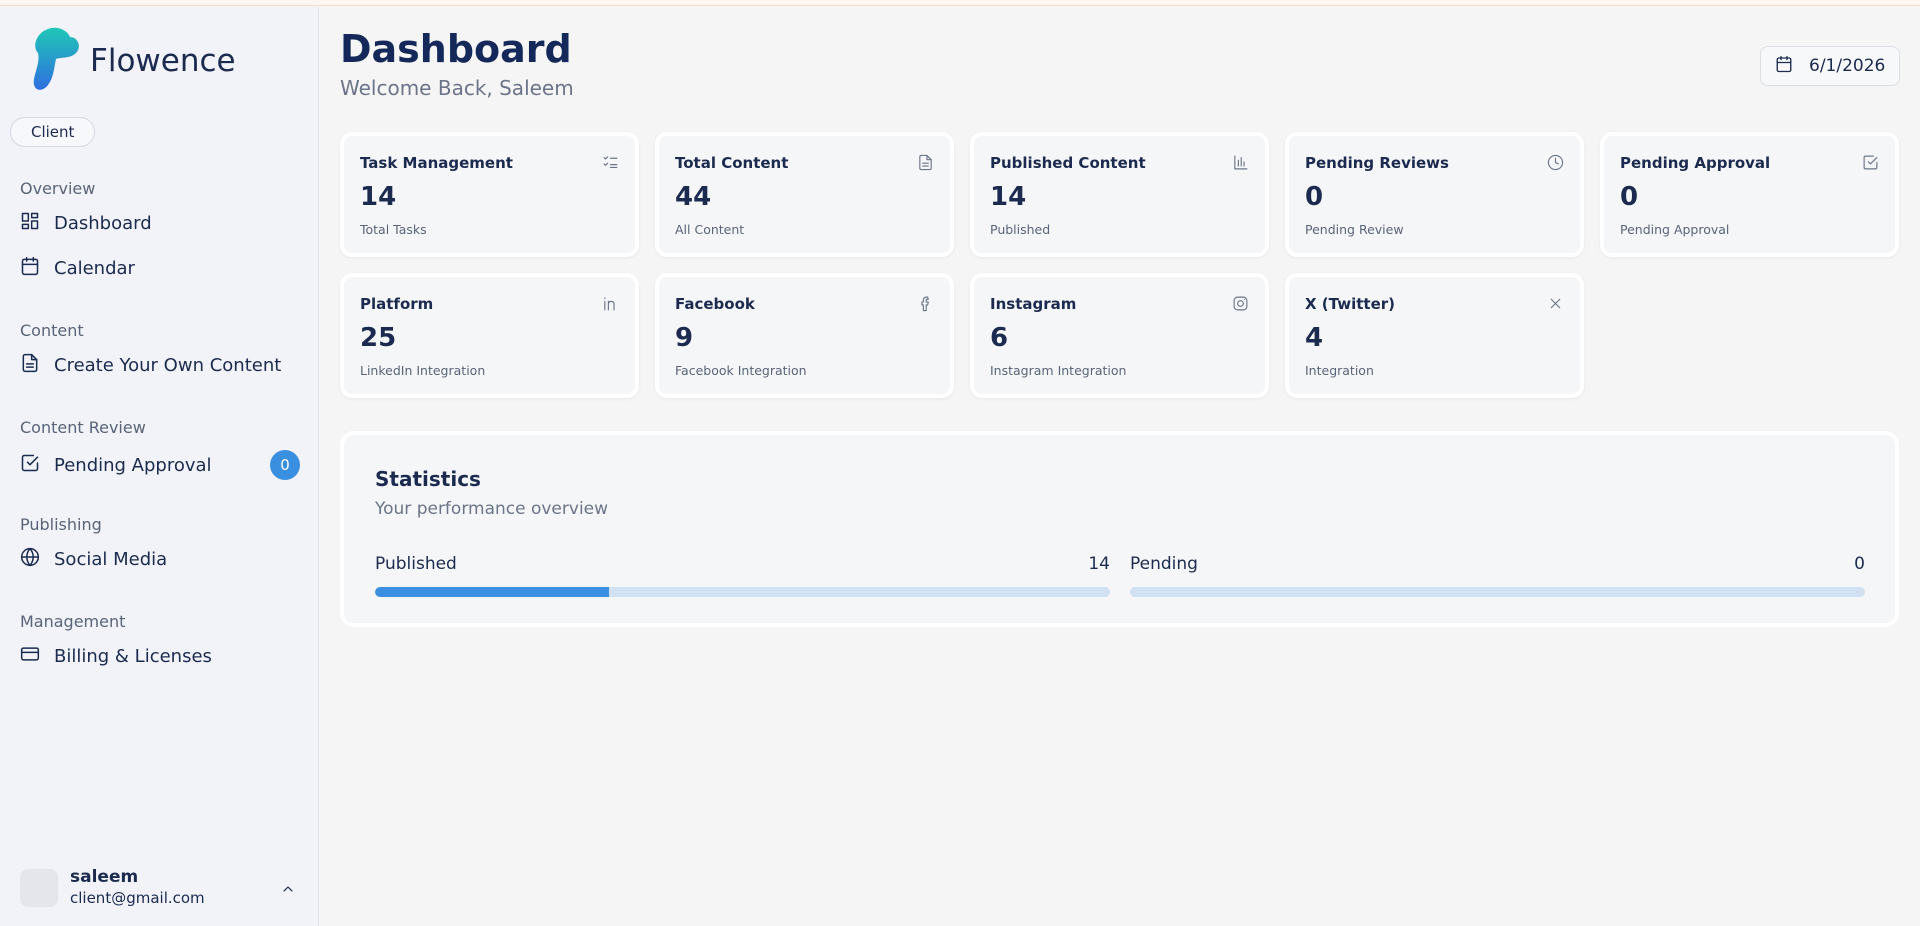 This screenshot has width=1920, height=926. I want to click on card-value: 4, so click(1314, 338).